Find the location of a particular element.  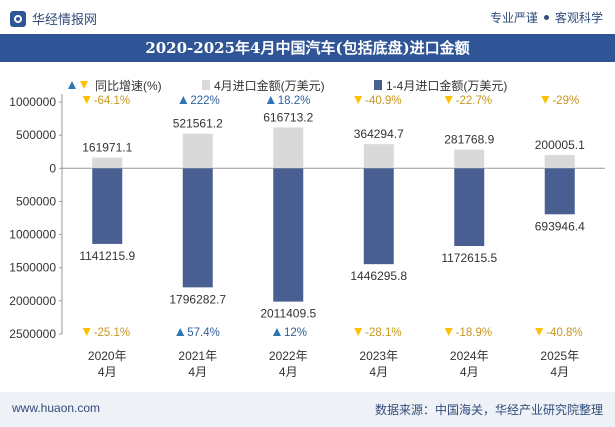

website-link: www.huaon.com is located at coordinates (56, 408).